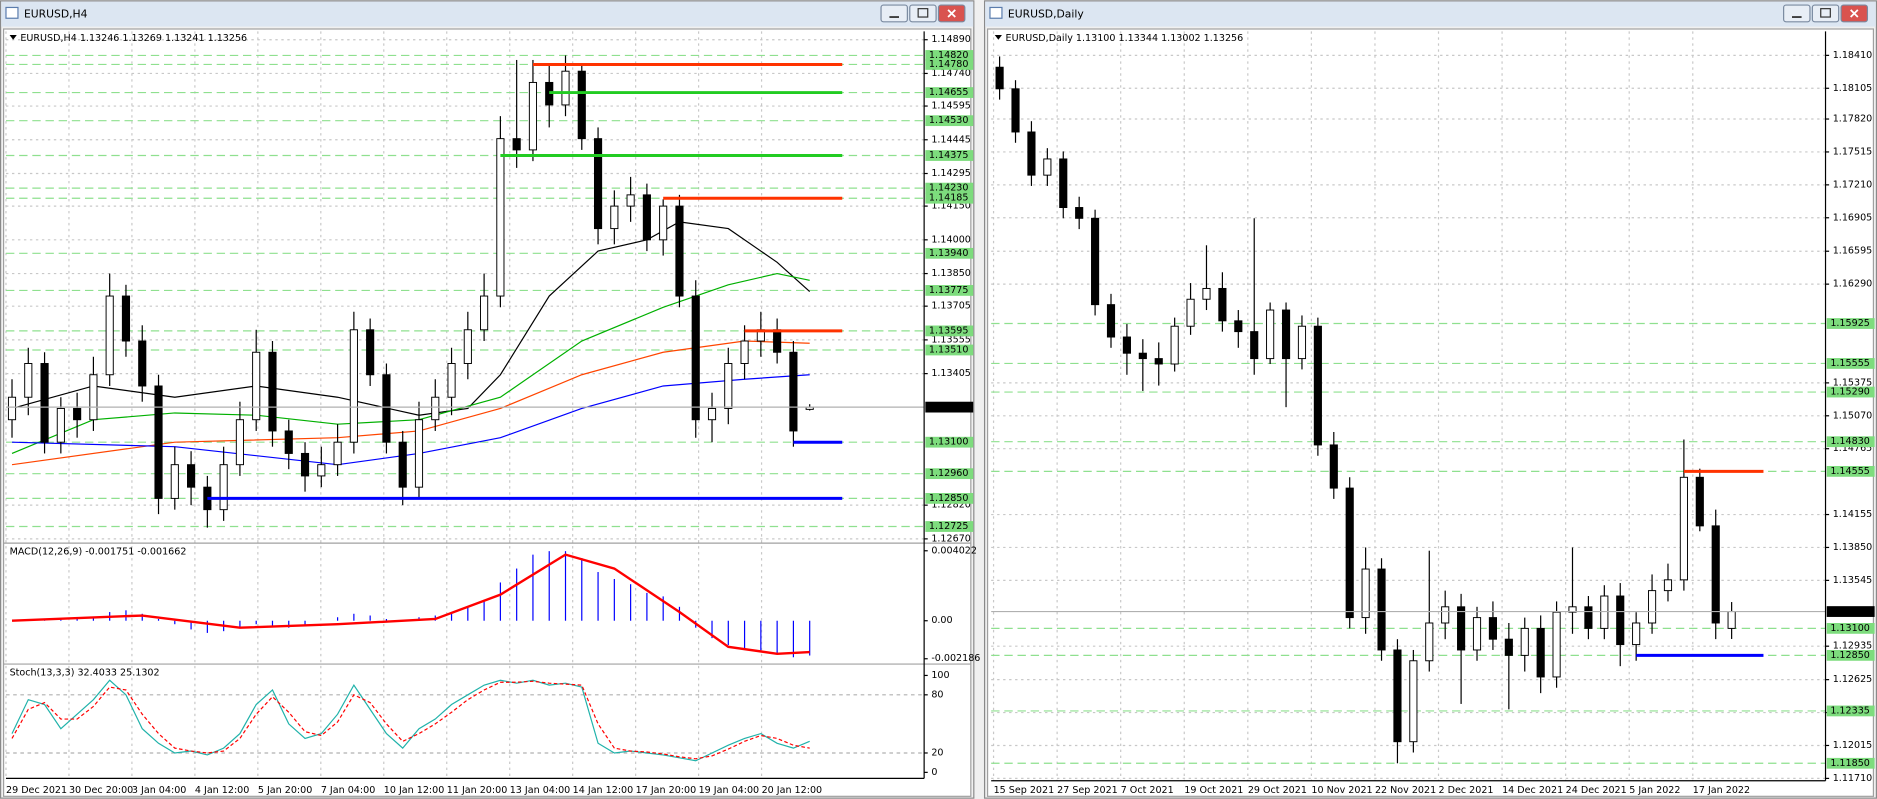 The width and height of the screenshot is (1877, 799). Describe the element at coordinates (540, 790) in the screenshot. I see `time-label: 13 Jan 04:00` at that location.